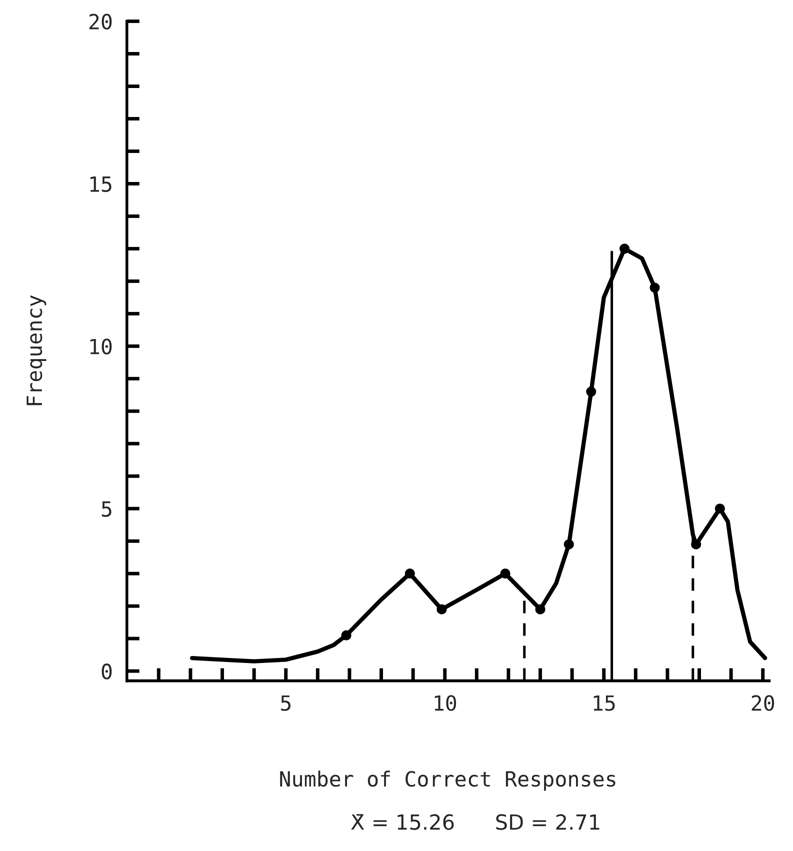  I want to click on y-tick-label: 10, so click(101, 346).